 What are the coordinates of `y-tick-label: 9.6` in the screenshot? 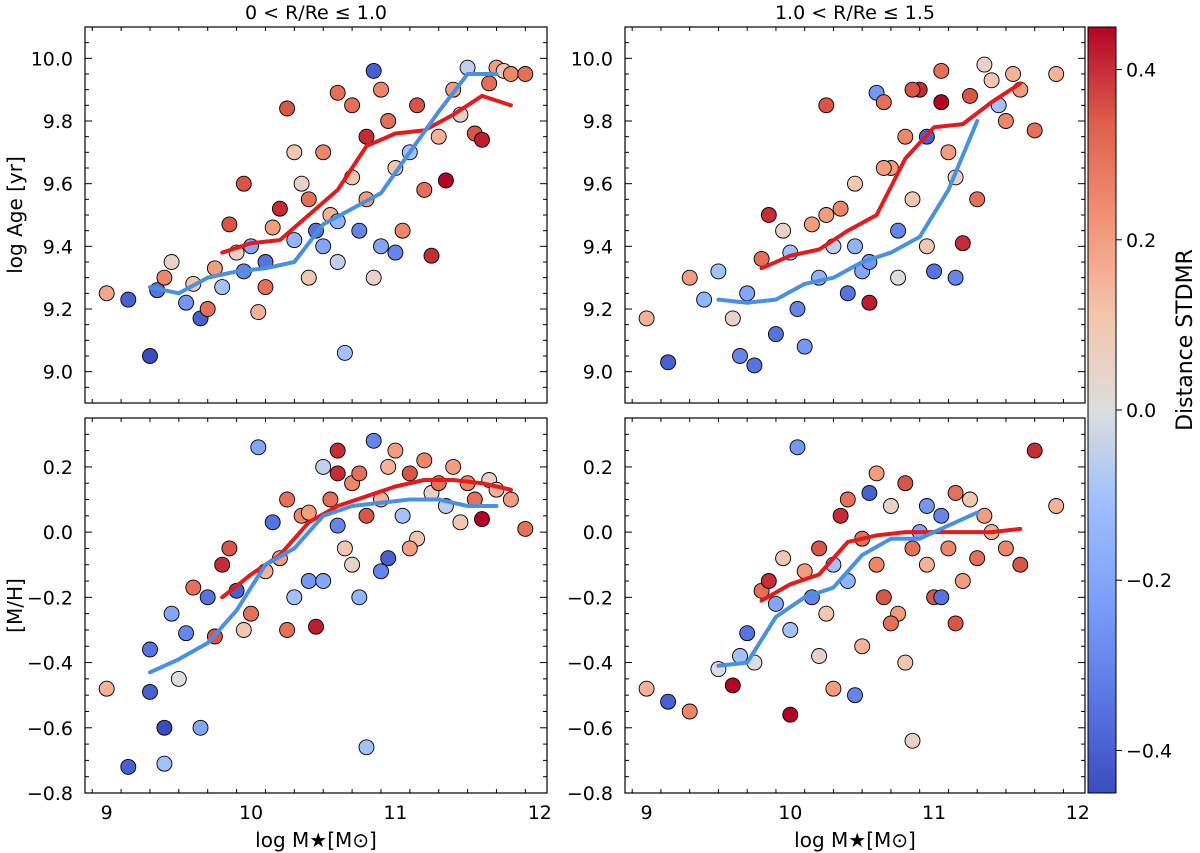 It's located at (598, 185).